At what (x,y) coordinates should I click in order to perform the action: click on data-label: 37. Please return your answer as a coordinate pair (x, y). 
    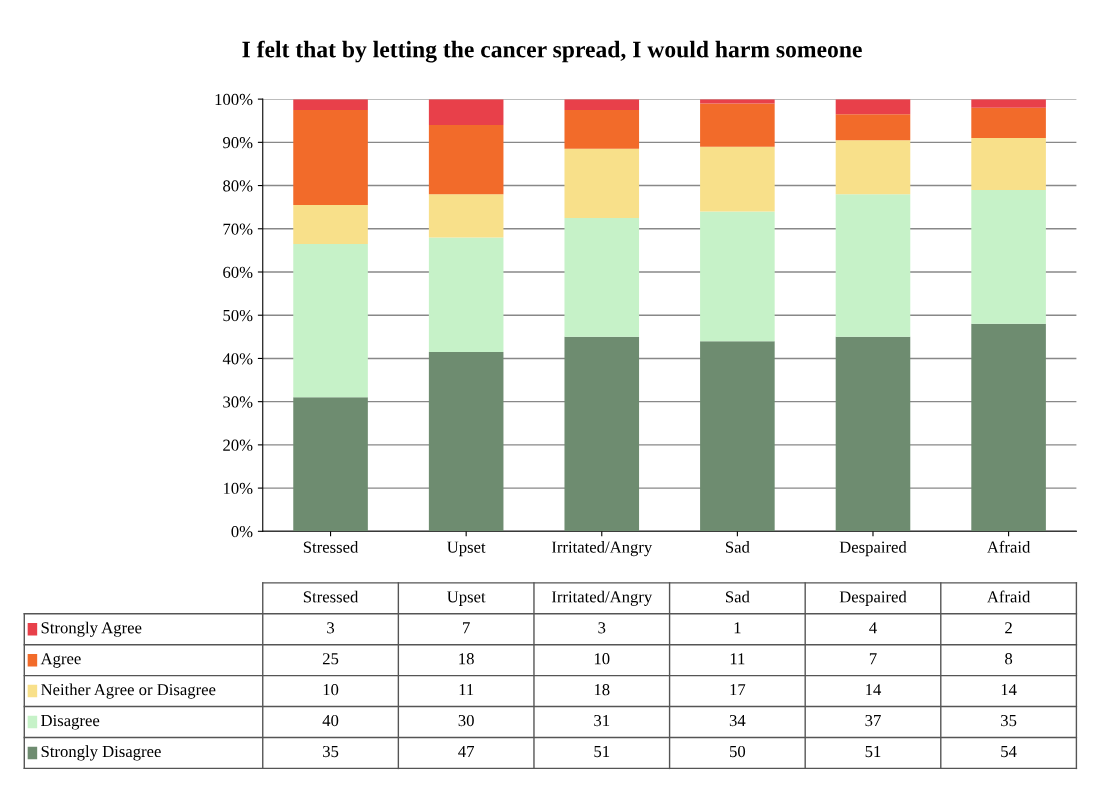
    Looking at the image, I should click on (873, 721).